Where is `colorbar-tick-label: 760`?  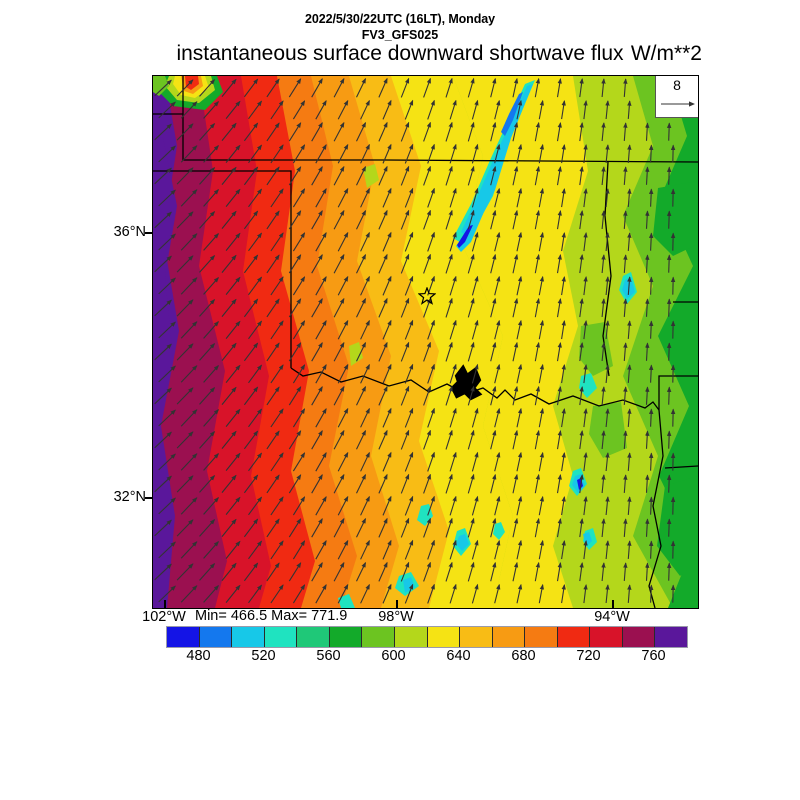 colorbar-tick-label: 760 is located at coordinates (653, 656).